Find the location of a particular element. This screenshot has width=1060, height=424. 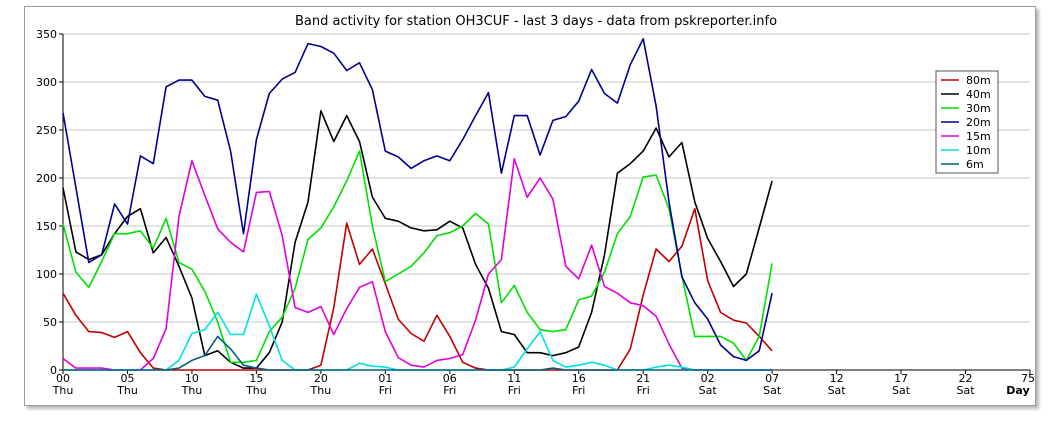

x-tick-label: 07 is located at coordinates (772, 378).